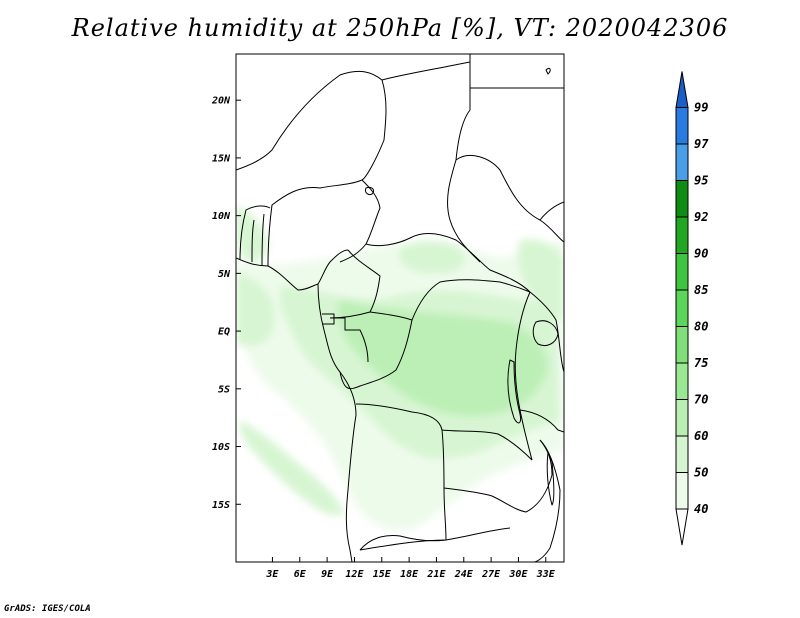  Describe the element at coordinates (255, 309) in the screenshot. I see `humidity-region-west` at that location.